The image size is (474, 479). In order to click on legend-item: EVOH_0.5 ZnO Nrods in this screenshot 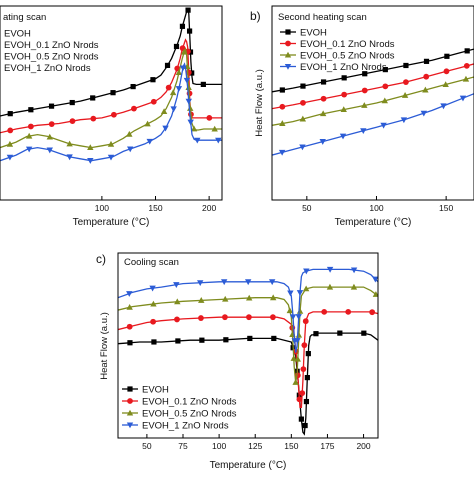, I will do `click(179, 413)`.